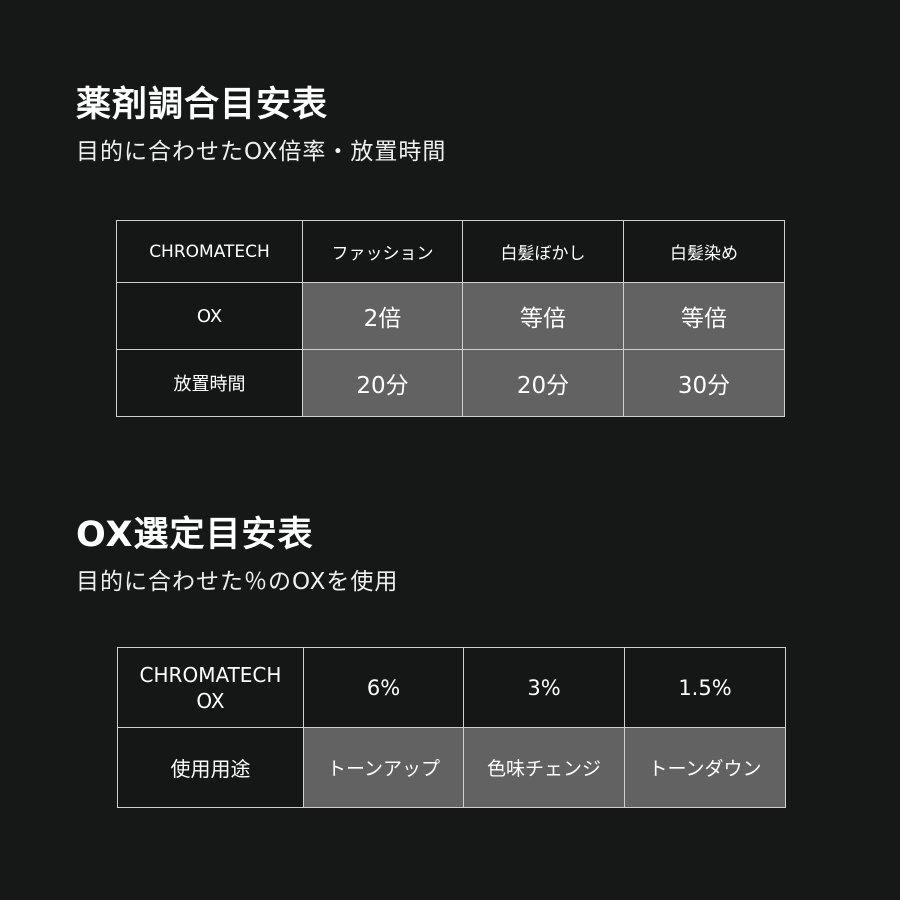  I want to click on table-header-row: CHROMATECH OX 6% 3% 1.5%, so click(451, 687).